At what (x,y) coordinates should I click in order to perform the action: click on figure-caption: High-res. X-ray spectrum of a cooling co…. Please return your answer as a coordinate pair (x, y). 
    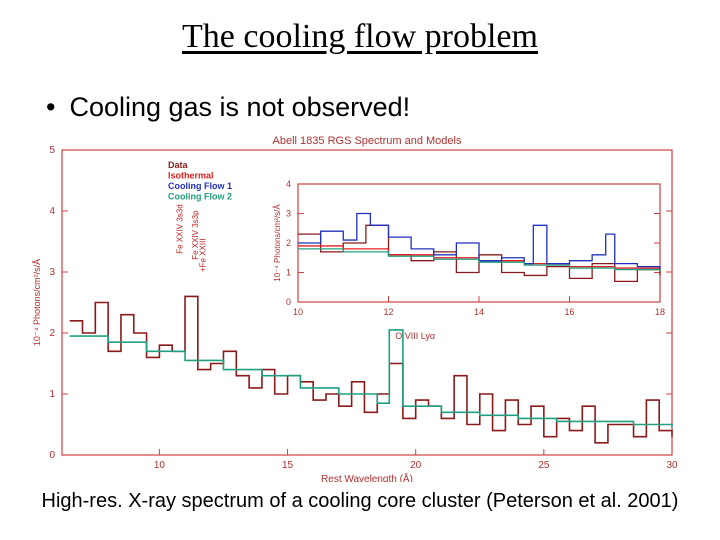
    Looking at the image, I should click on (360, 501).